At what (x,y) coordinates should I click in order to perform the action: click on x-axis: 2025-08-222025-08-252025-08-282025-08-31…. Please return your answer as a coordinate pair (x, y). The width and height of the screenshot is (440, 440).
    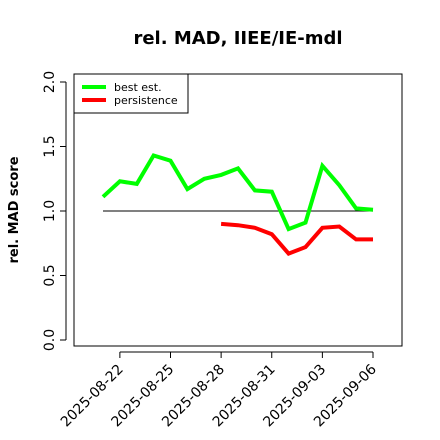
    Looking at the image, I should click on (219, 390).